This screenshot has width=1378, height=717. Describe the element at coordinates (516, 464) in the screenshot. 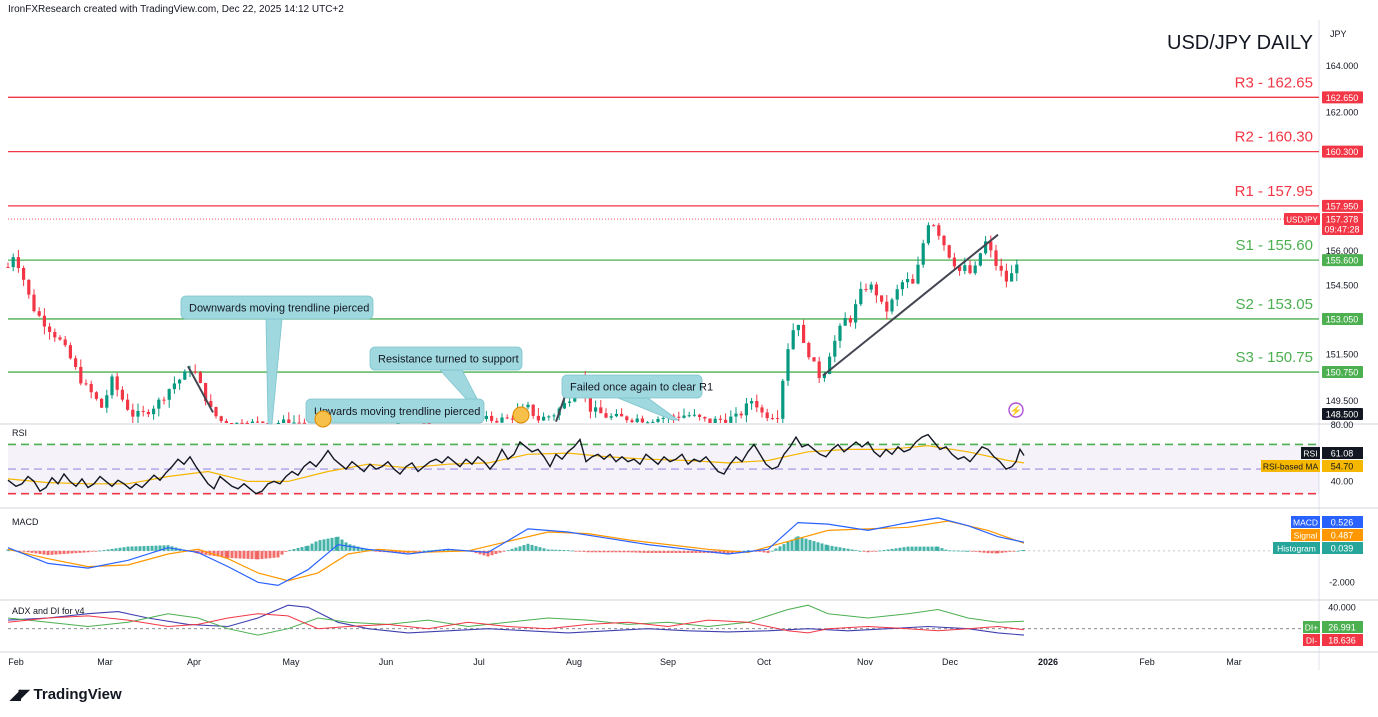

I see `rsi-line` at that location.